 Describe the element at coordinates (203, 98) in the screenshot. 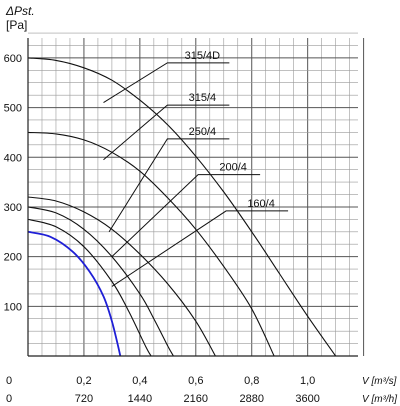

I see `curve-label: 315/4` at that location.